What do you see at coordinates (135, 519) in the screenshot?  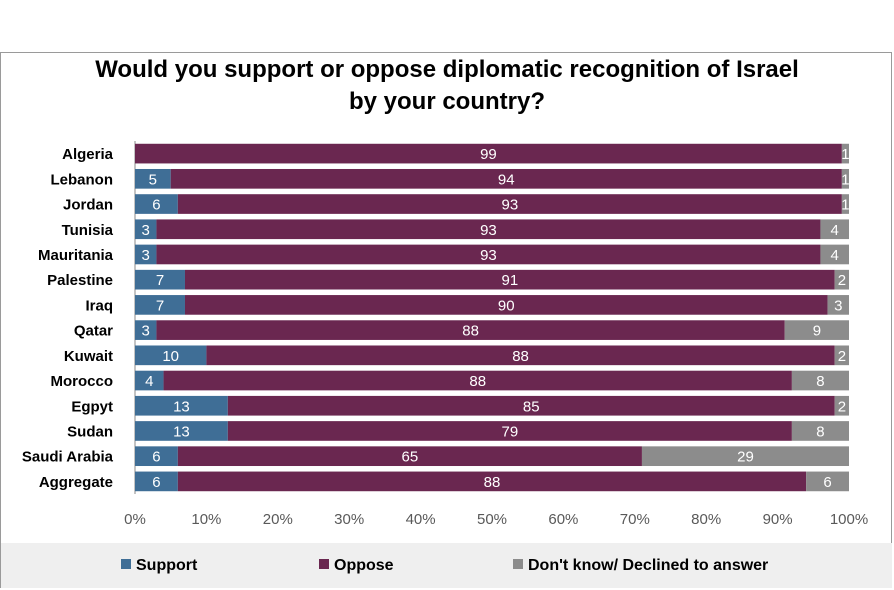 I see `x-tick-label: 0%` at bounding box center [135, 519].